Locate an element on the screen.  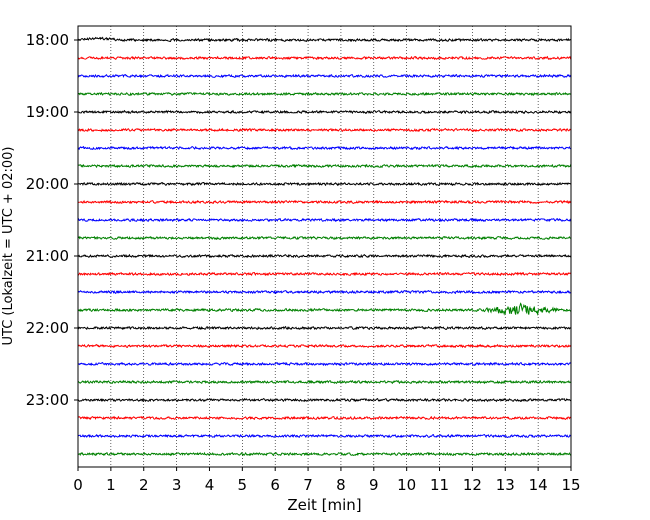
x-tick-label: 11 is located at coordinates (439, 485).